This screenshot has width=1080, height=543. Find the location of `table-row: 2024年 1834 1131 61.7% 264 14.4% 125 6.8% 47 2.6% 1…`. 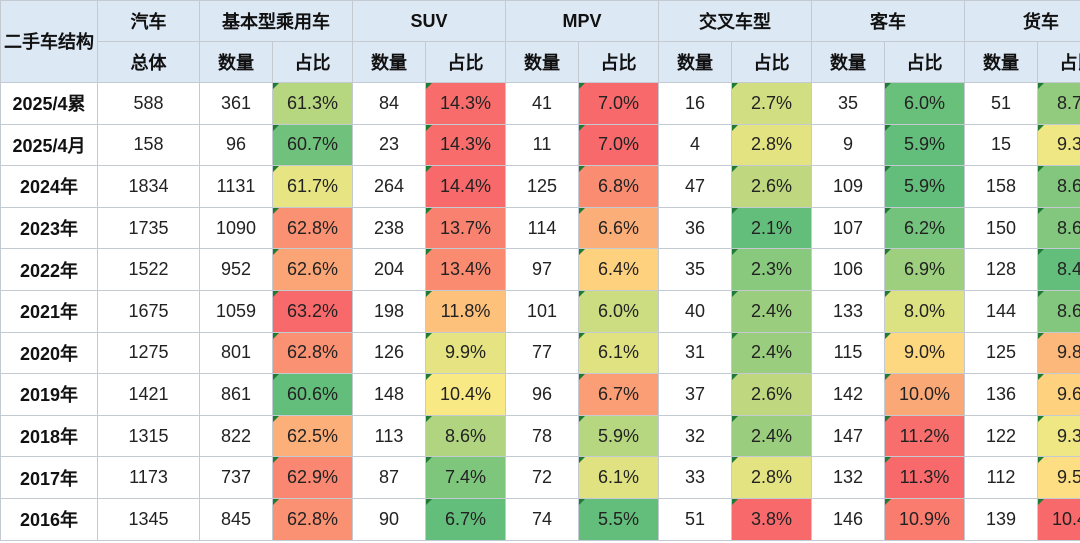

table-row: 2024年 1834 1131 61.7% 264 14.4% 125 6.8% 47 2.6% 1… is located at coordinates (540, 186).